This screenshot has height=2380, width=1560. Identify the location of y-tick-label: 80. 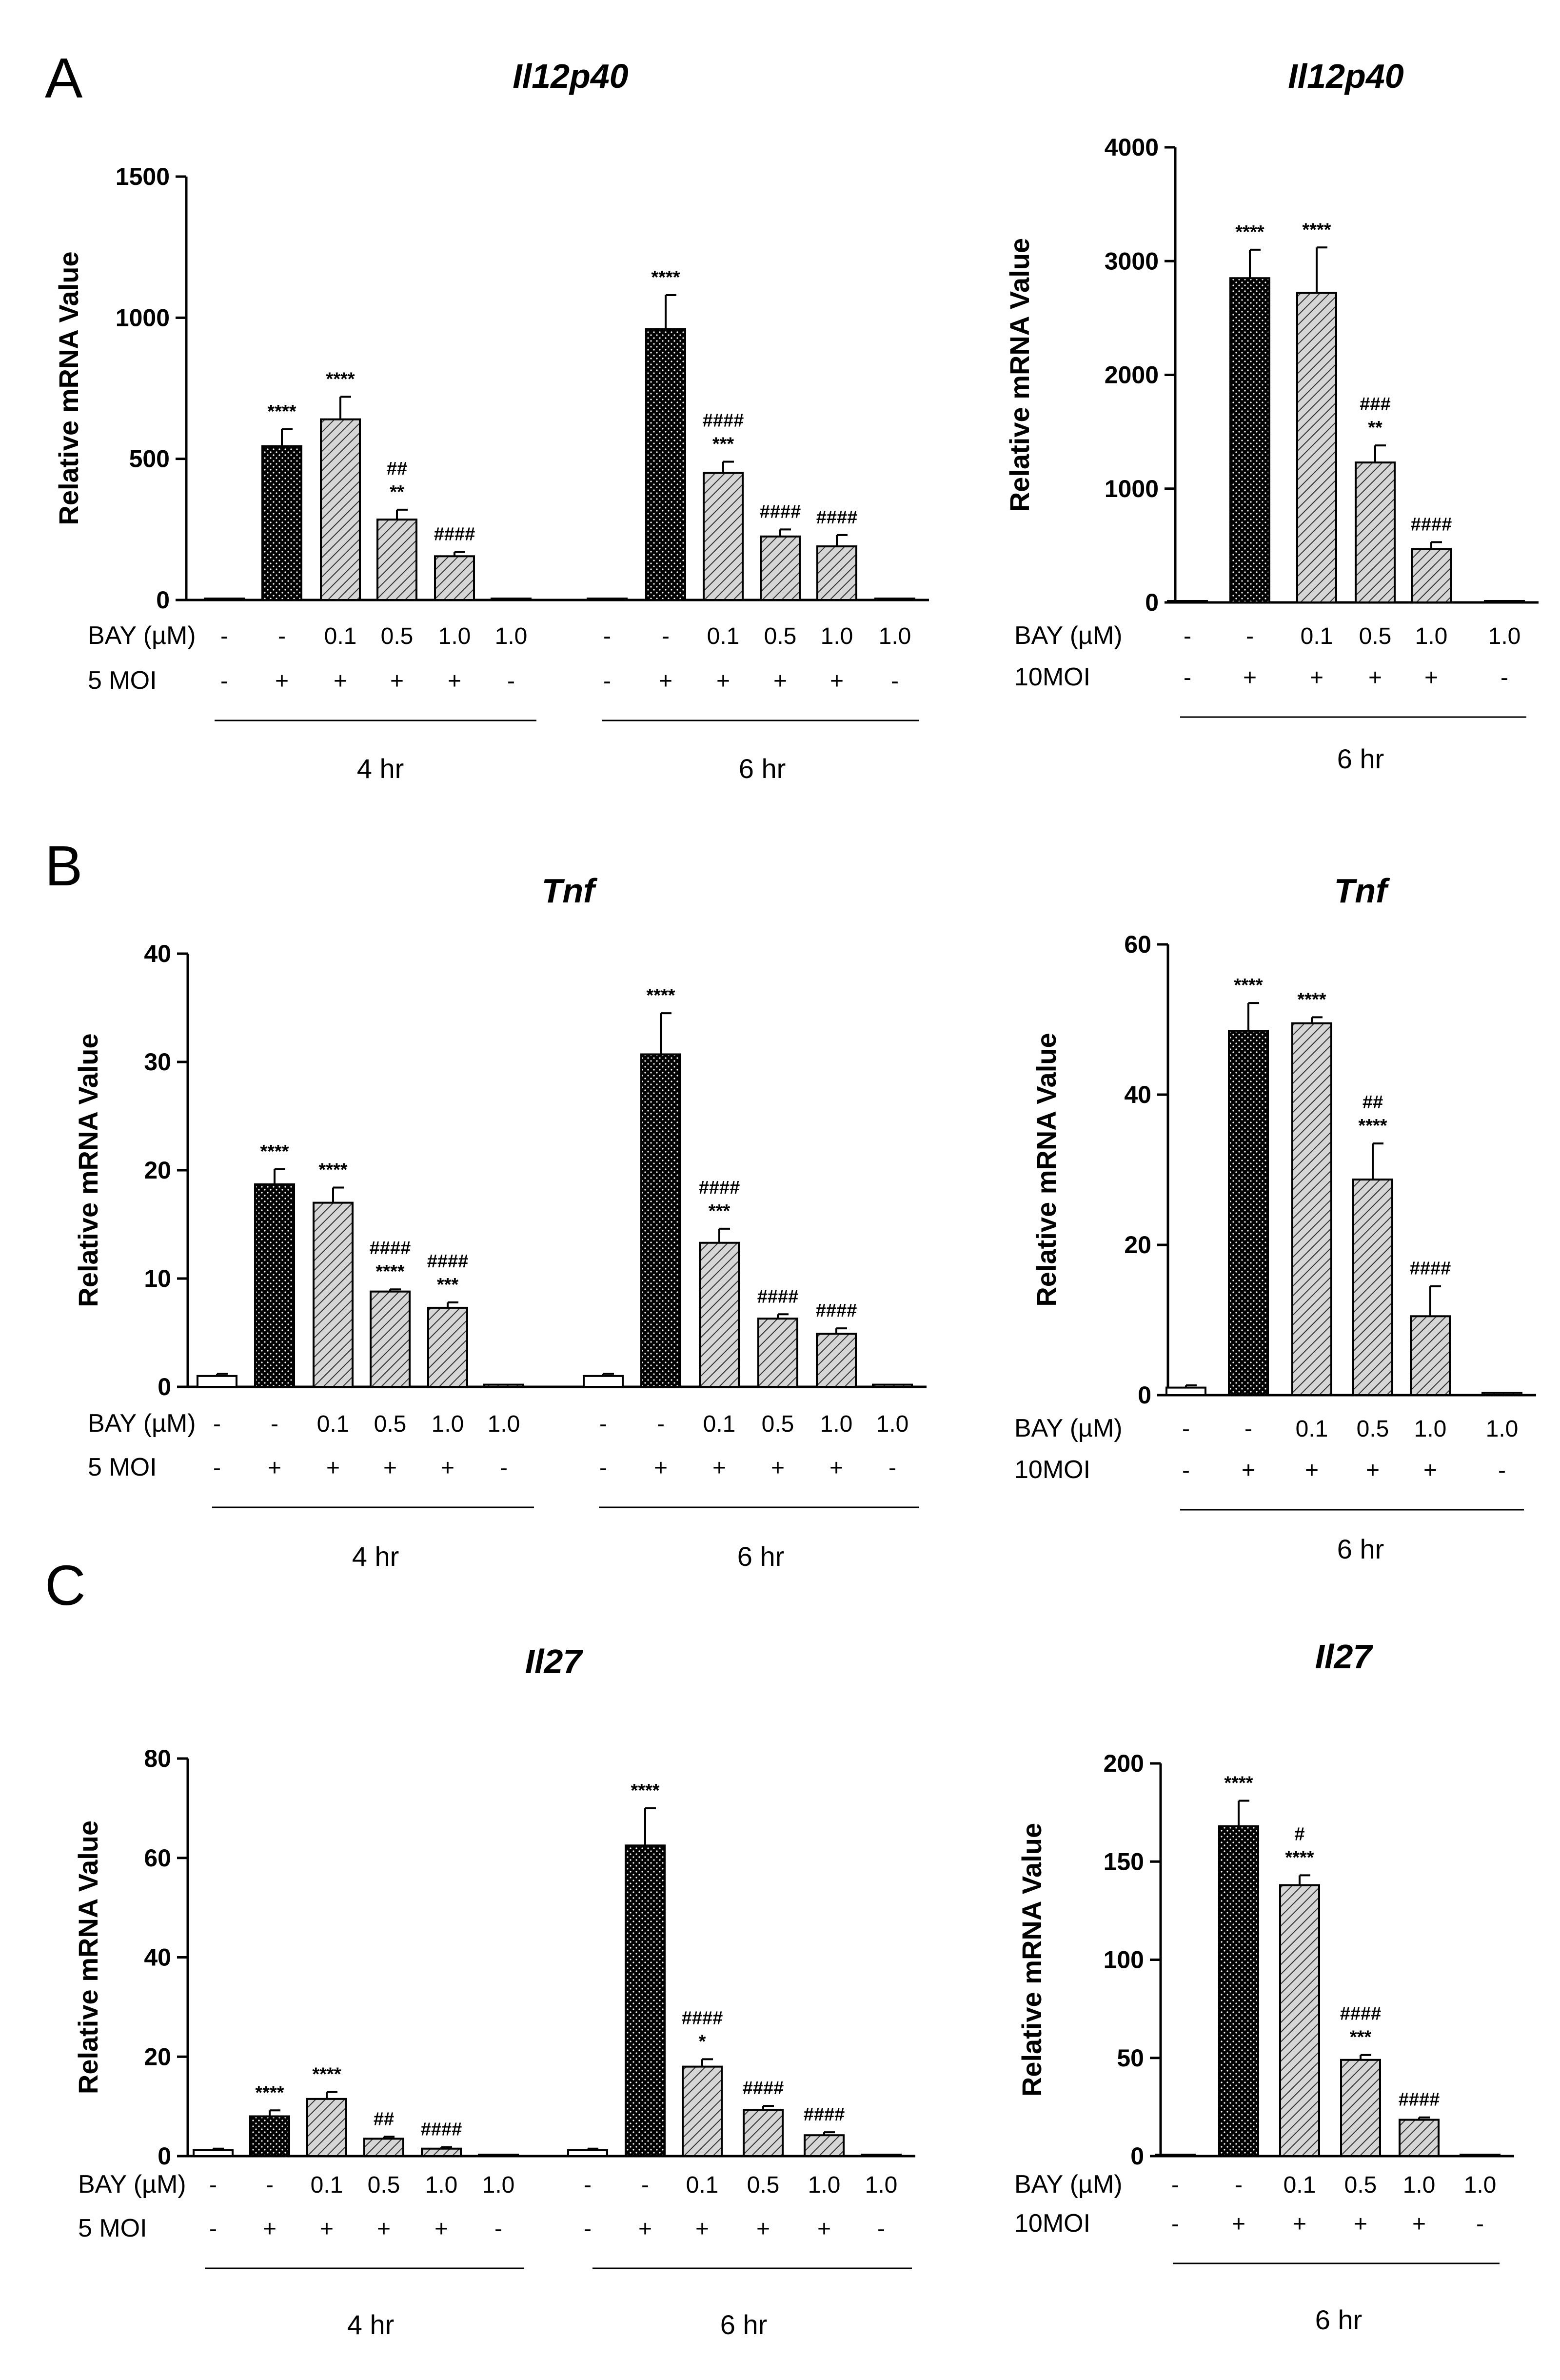
(157, 1758).